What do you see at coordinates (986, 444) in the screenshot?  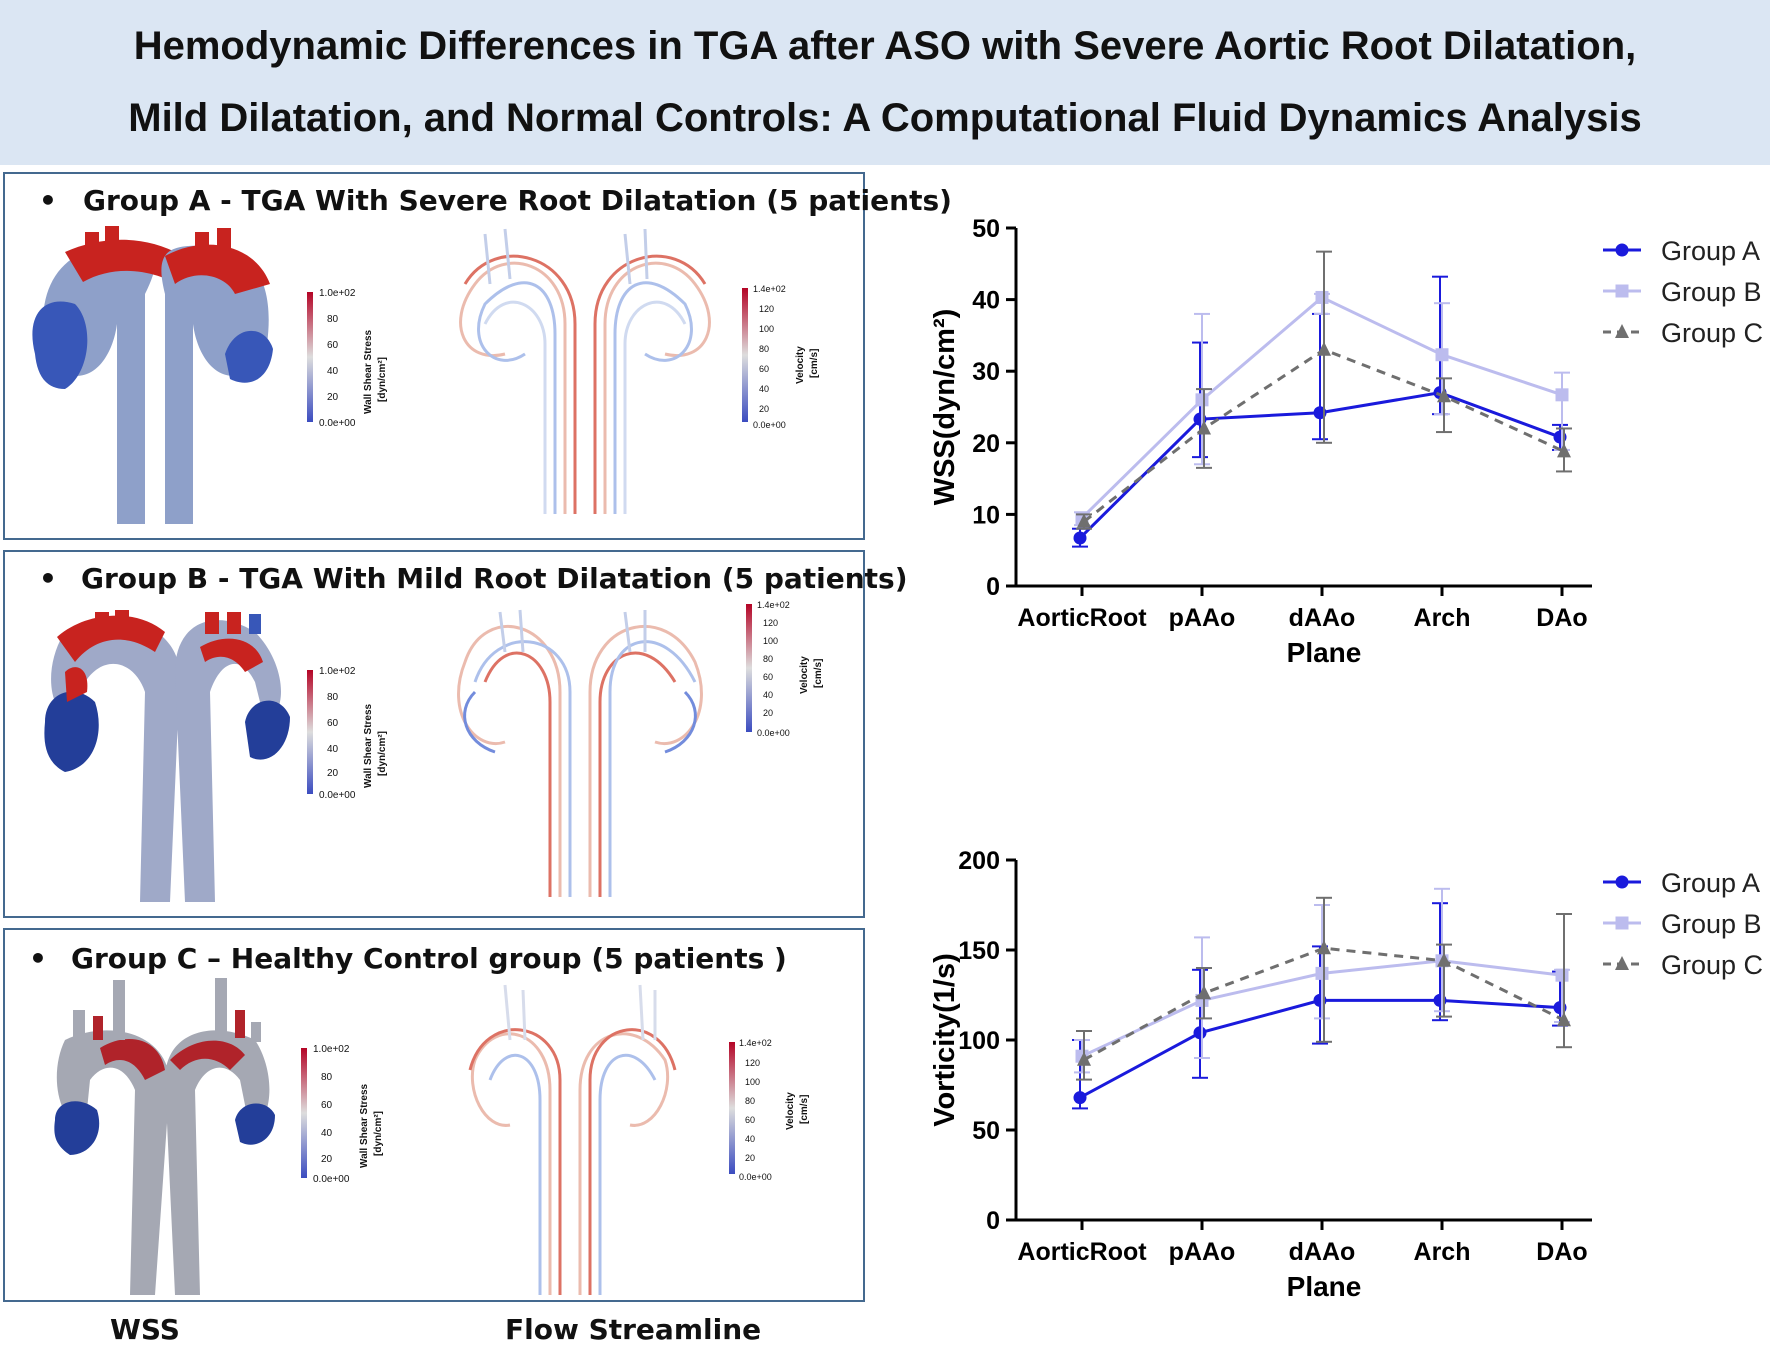 I see `y-tick-label: 20` at bounding box center [986, 444].